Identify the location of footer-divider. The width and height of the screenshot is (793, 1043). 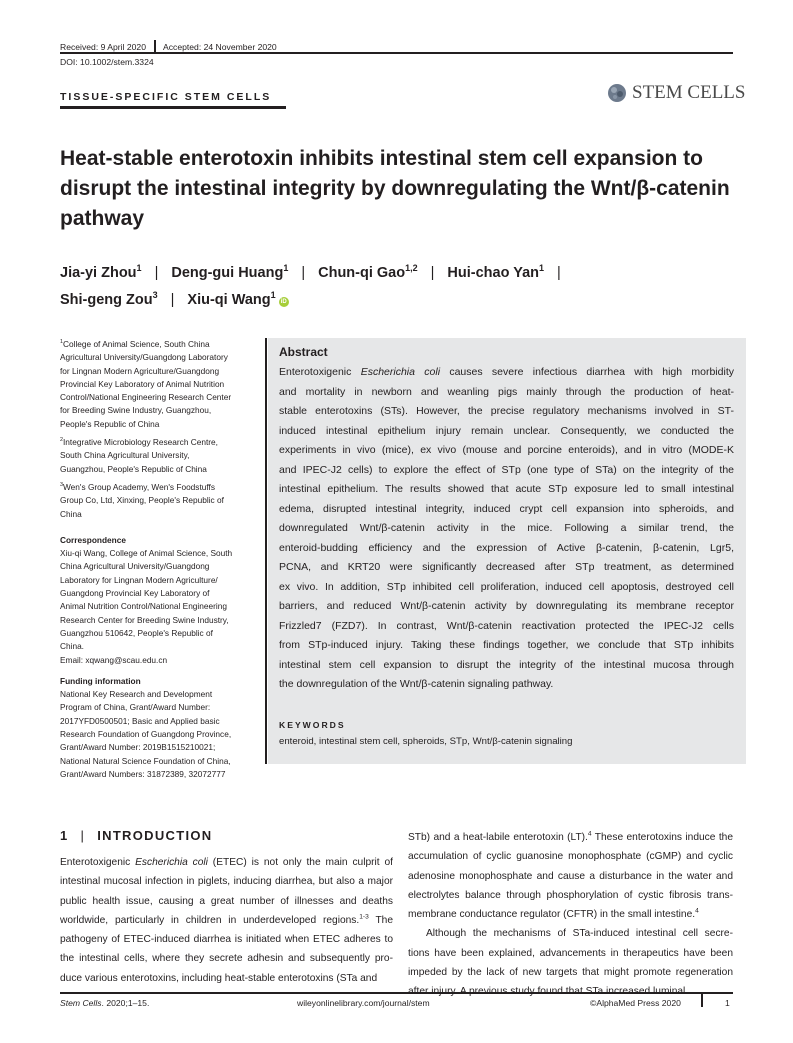
(702, 1000).